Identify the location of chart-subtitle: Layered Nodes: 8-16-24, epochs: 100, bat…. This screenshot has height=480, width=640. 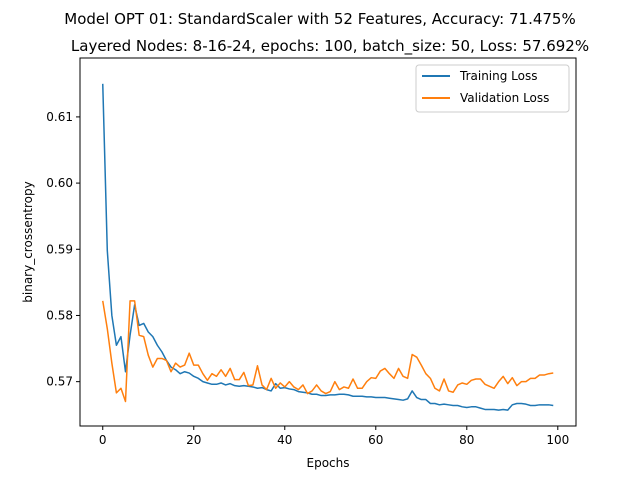
(330, 46).